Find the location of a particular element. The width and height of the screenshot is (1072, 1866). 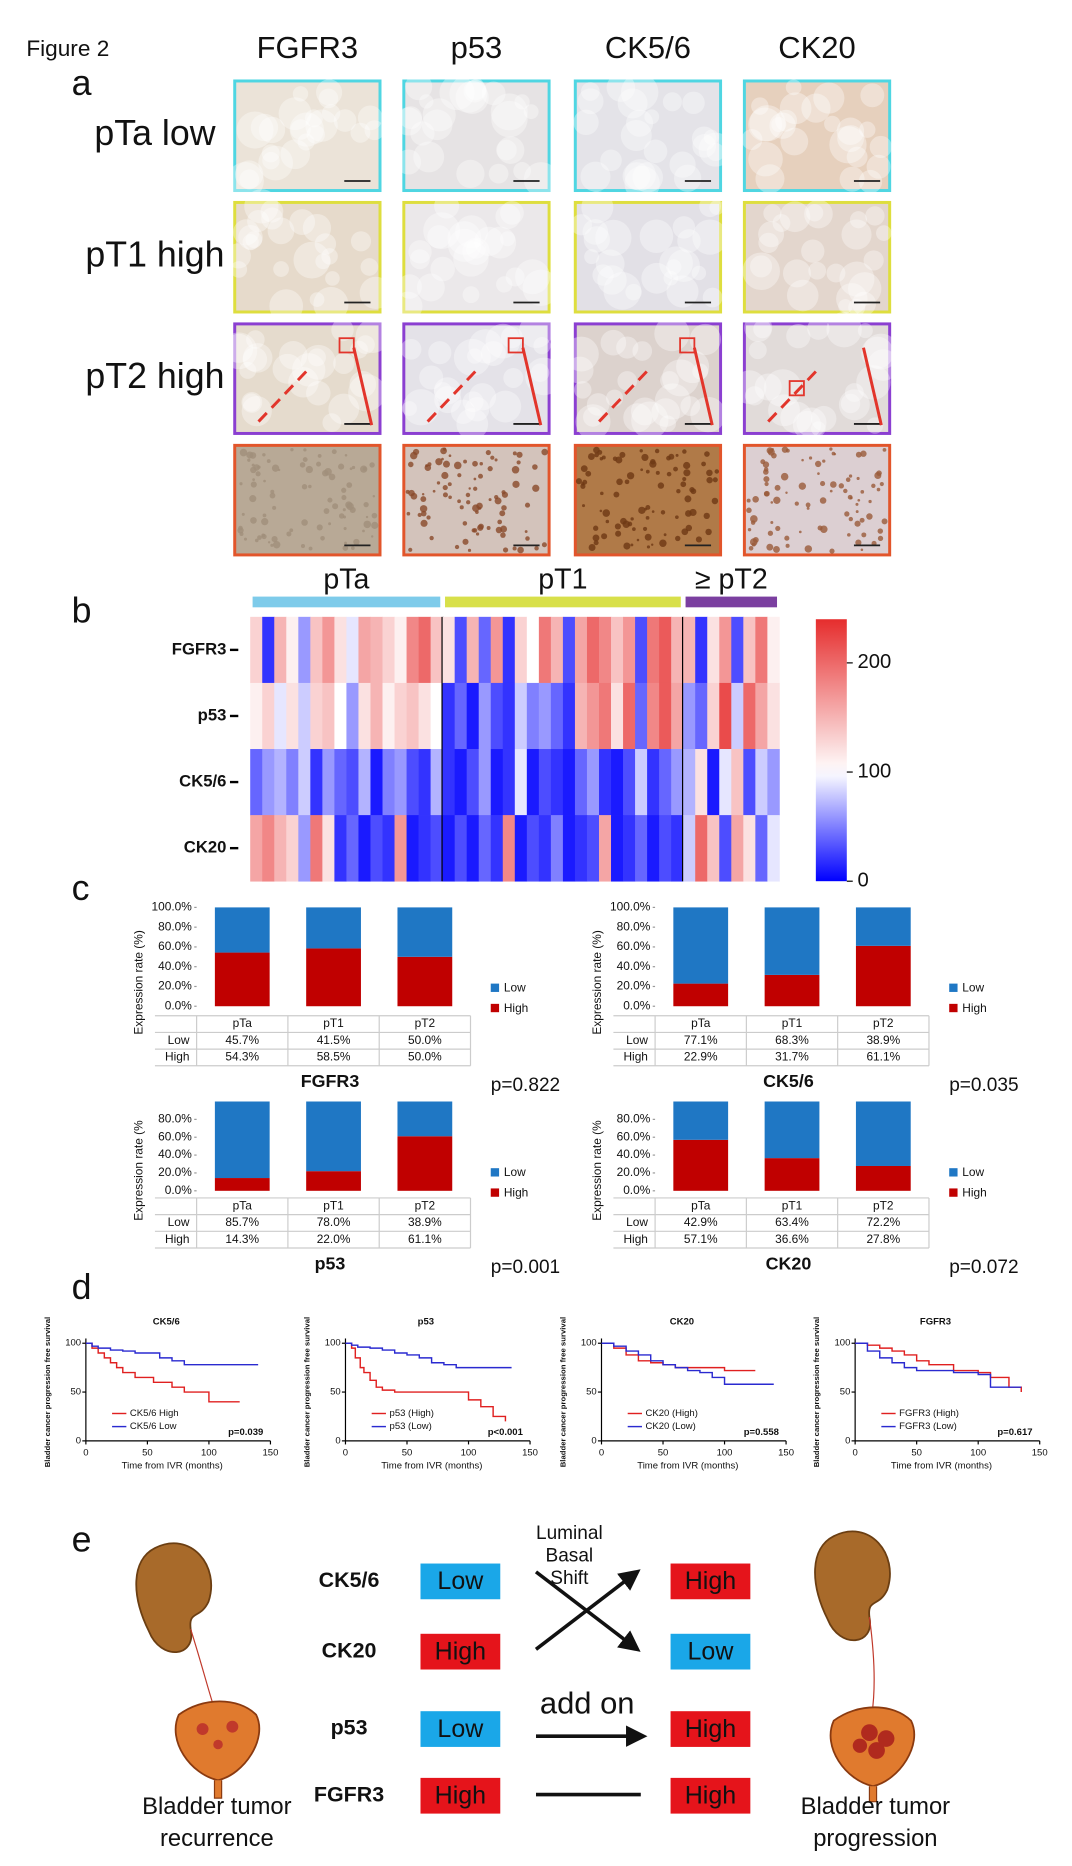

legend-label: Low is located at coordinates (973, 988).